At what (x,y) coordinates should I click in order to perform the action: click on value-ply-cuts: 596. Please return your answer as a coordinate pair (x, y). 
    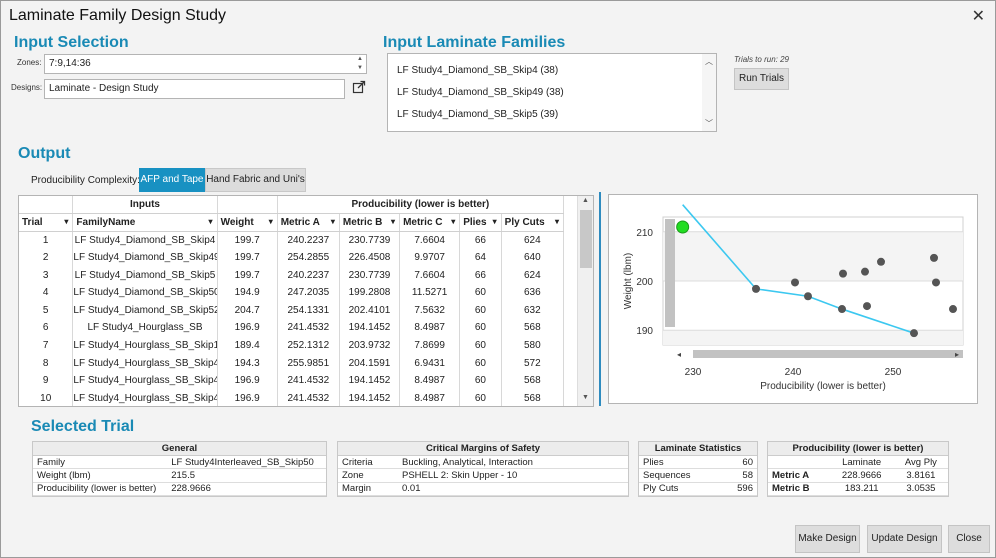
    Looking at the image, I should click on (739, 489).